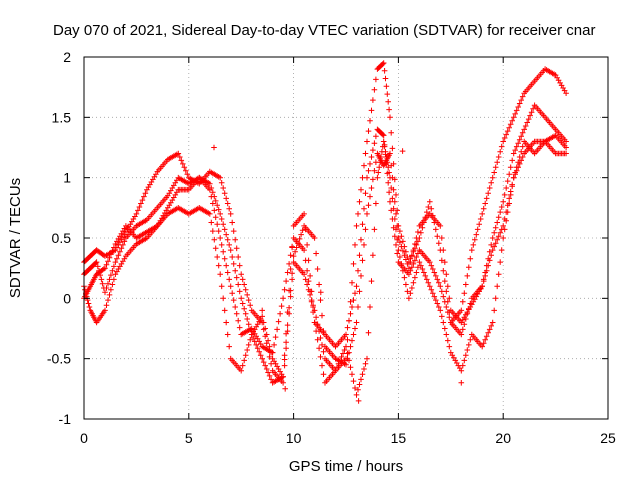 The image size is (640, 480). I want to click on x-tick-label: 15, so click(399, 438).